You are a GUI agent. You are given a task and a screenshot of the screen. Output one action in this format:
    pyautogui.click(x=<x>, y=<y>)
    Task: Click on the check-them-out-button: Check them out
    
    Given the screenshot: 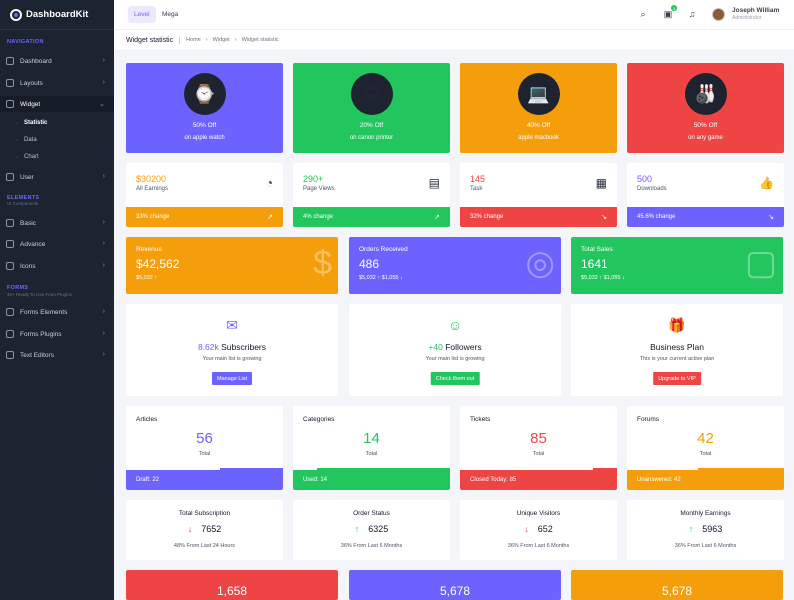 What is the action you would take?
    pyautogui.click(x=455, y=378)
    